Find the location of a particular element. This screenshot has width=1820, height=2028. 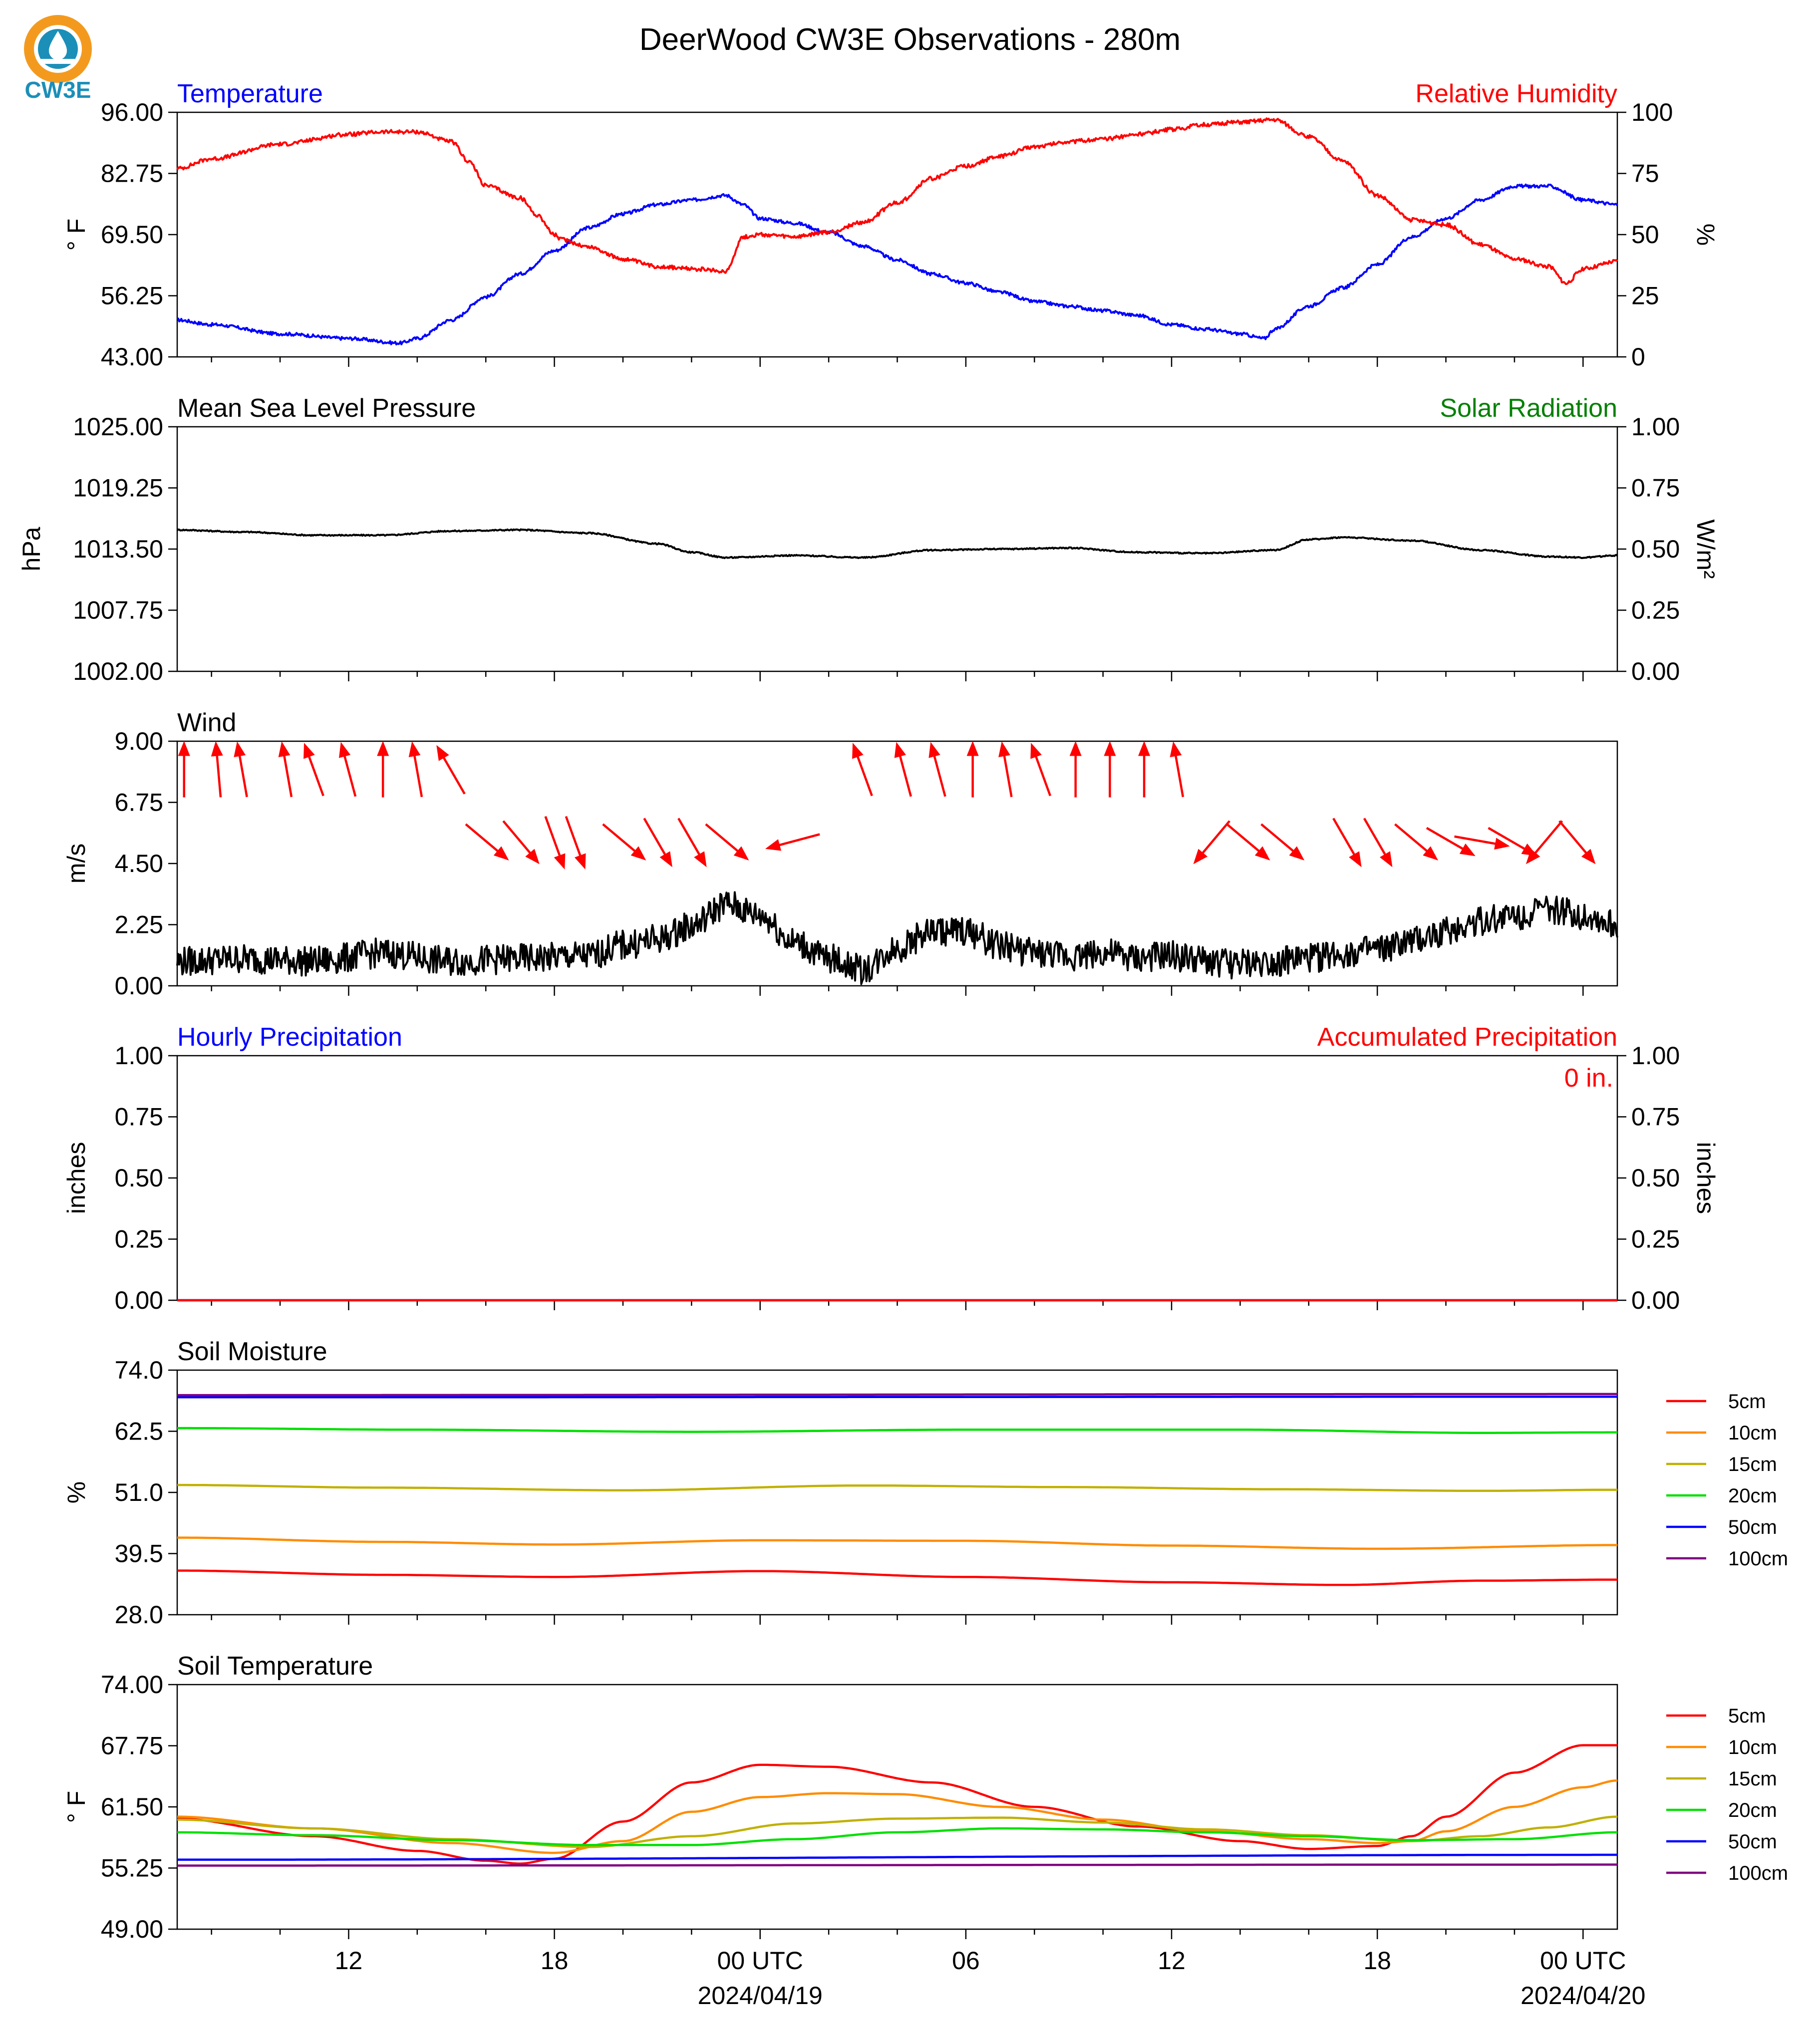

y-tick-label: 1019.25 is located at coordinates (118, 488).